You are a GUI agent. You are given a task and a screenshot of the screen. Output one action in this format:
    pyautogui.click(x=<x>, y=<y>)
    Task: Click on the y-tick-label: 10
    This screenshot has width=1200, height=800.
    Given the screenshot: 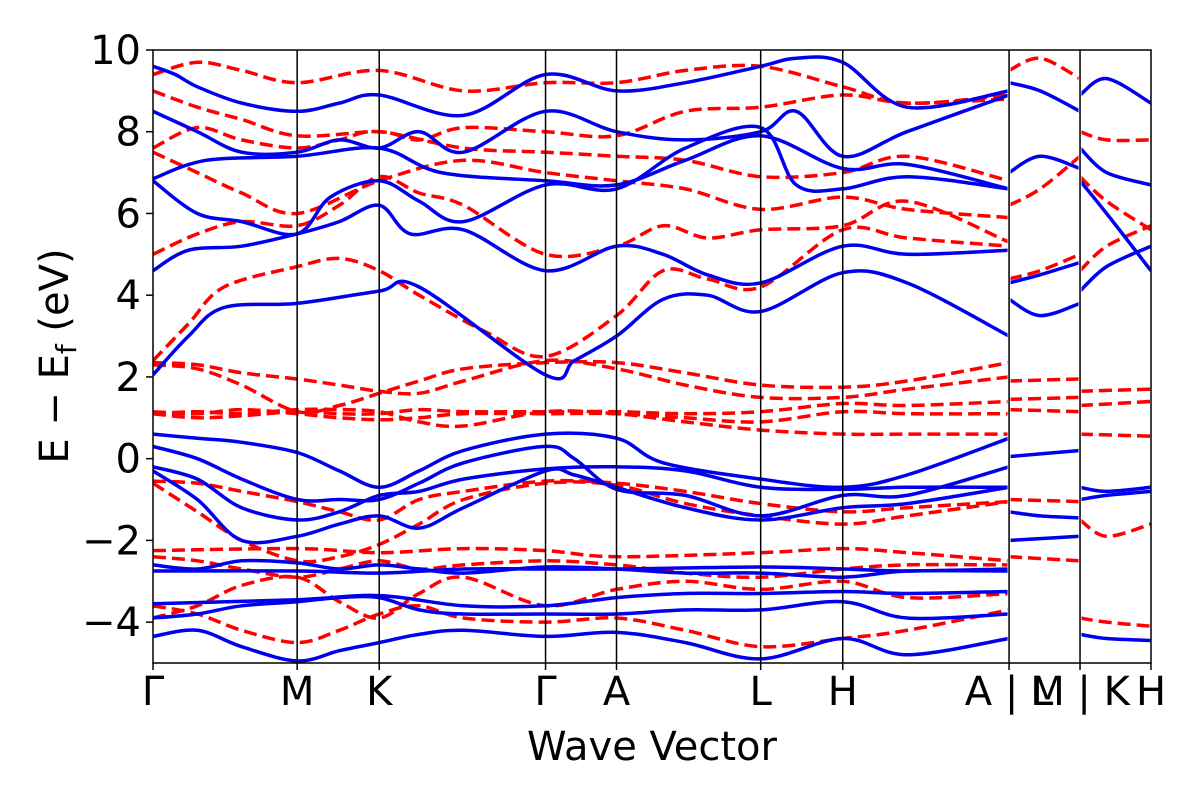 What is the action you would take?
    pyautogui.click(x=115, y=51)
    